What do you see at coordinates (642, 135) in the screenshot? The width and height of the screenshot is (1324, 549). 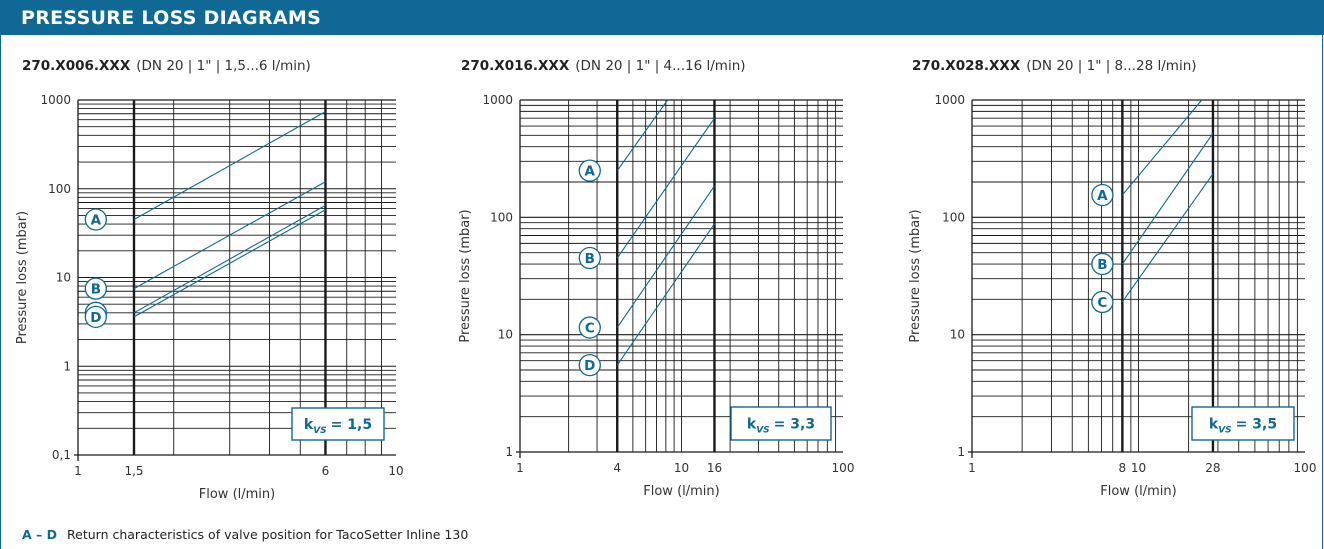 I see `chart-2-series-line-a` at bounding box center [642, 135].